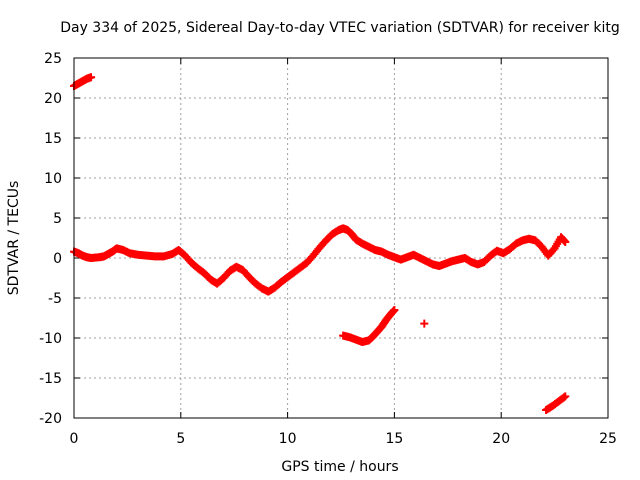 This screenshot has width=640, height=480. What do you see at coordinates (394, 439) in the screenshot?
I see `x-tick-label: 15` at bounding box center [394, 439].